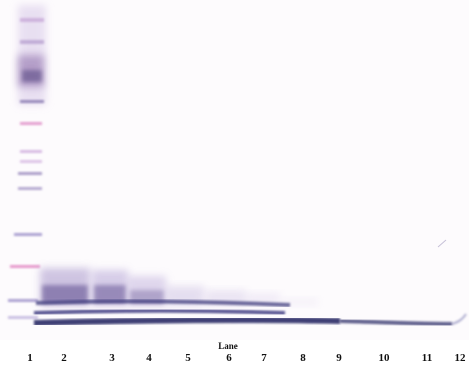  What do you see at coordinates (384, 358) in the screenshot?
I see `lane-label-10: 10` at bounding box center [384, 358].